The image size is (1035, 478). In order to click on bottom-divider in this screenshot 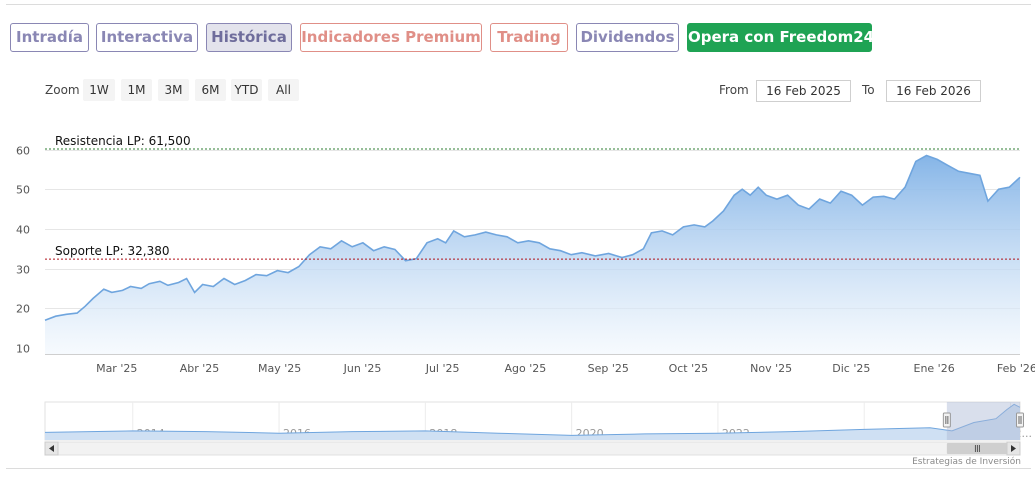, I will do `click(518, 468)`.